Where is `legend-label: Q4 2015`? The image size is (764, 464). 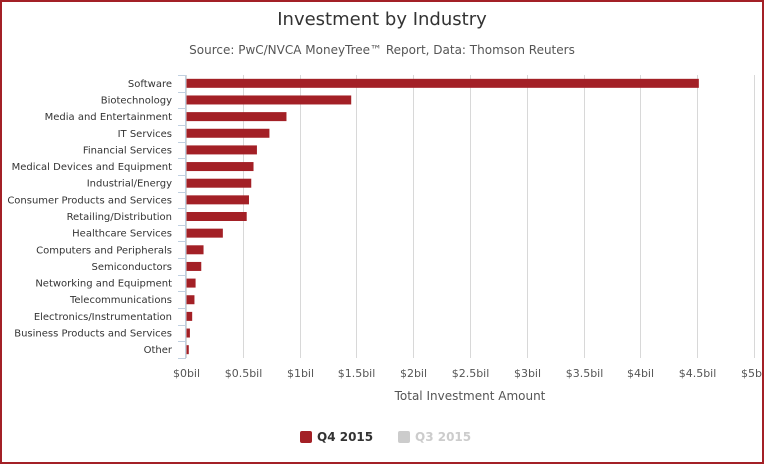 legend-label: Q4 2015 is located at coordinates (345, 437).